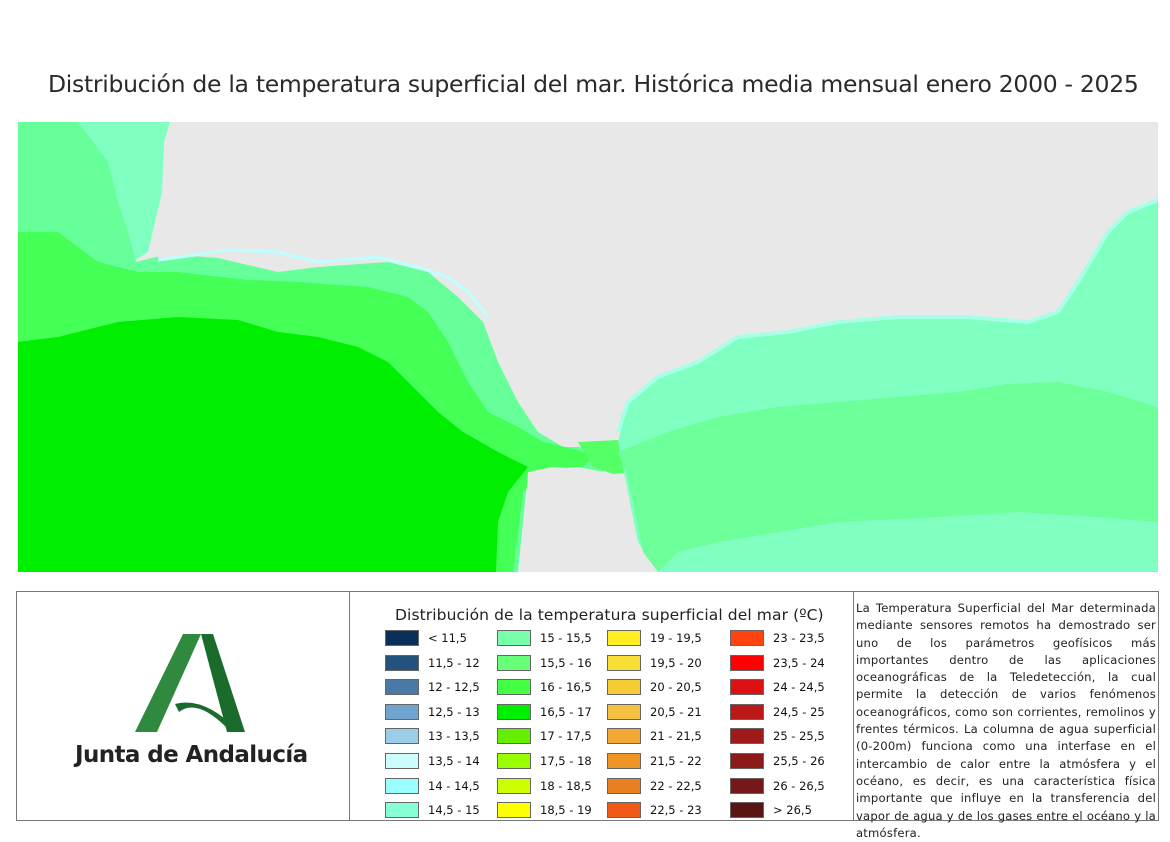  Describe the element at coordinates (454, 687) in the screenshot. I see `legend-label: 12 - 12,5` at that location.